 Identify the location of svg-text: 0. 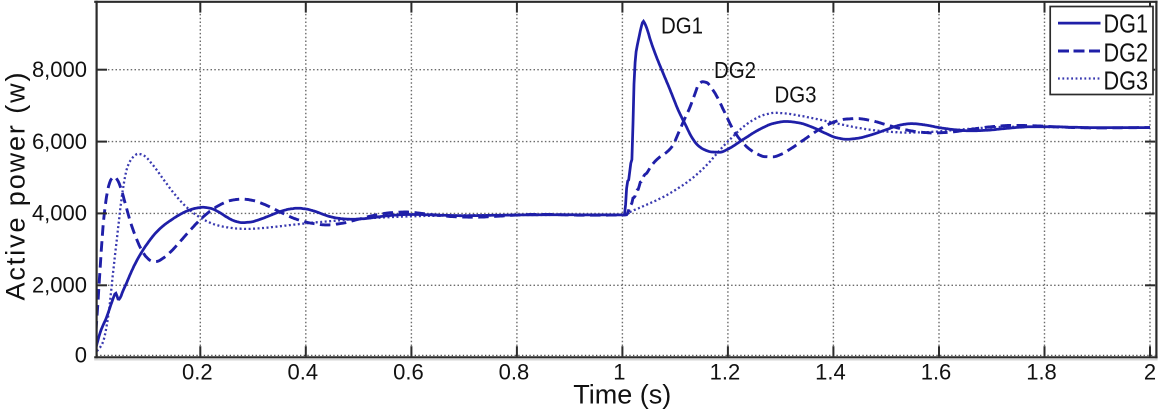
(81, 354).